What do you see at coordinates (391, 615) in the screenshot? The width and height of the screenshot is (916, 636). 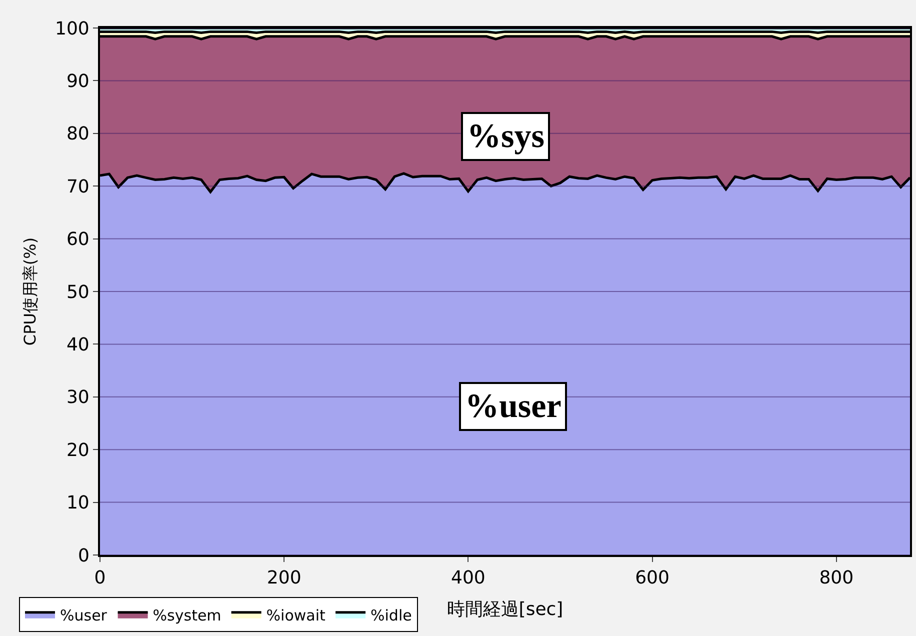 I see `legend-label: %idle` at bounding box center [391, 615].